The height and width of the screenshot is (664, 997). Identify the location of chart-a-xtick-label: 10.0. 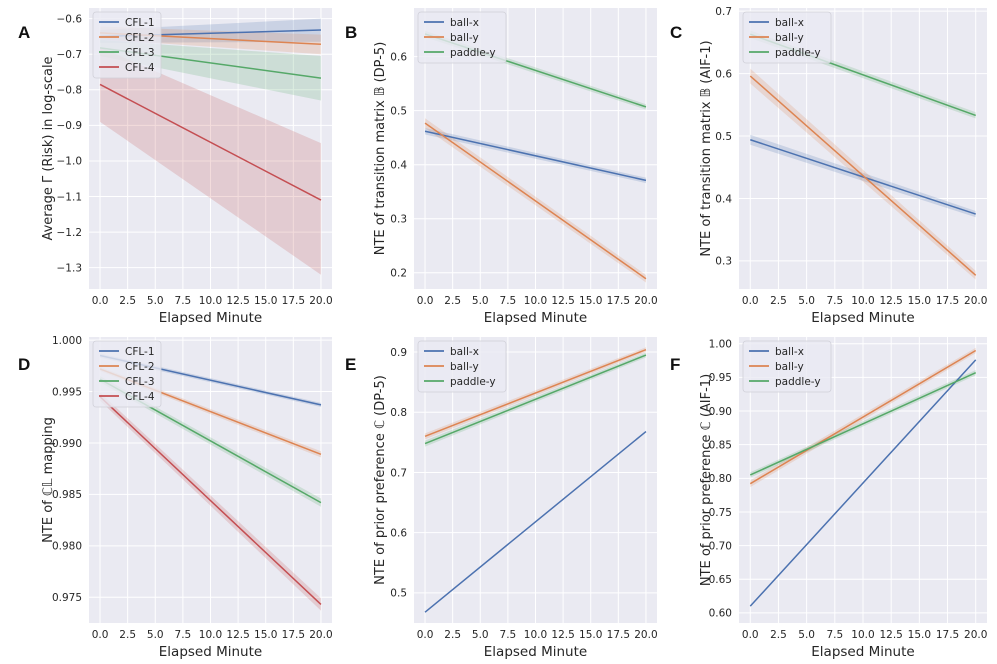
(210, 301).